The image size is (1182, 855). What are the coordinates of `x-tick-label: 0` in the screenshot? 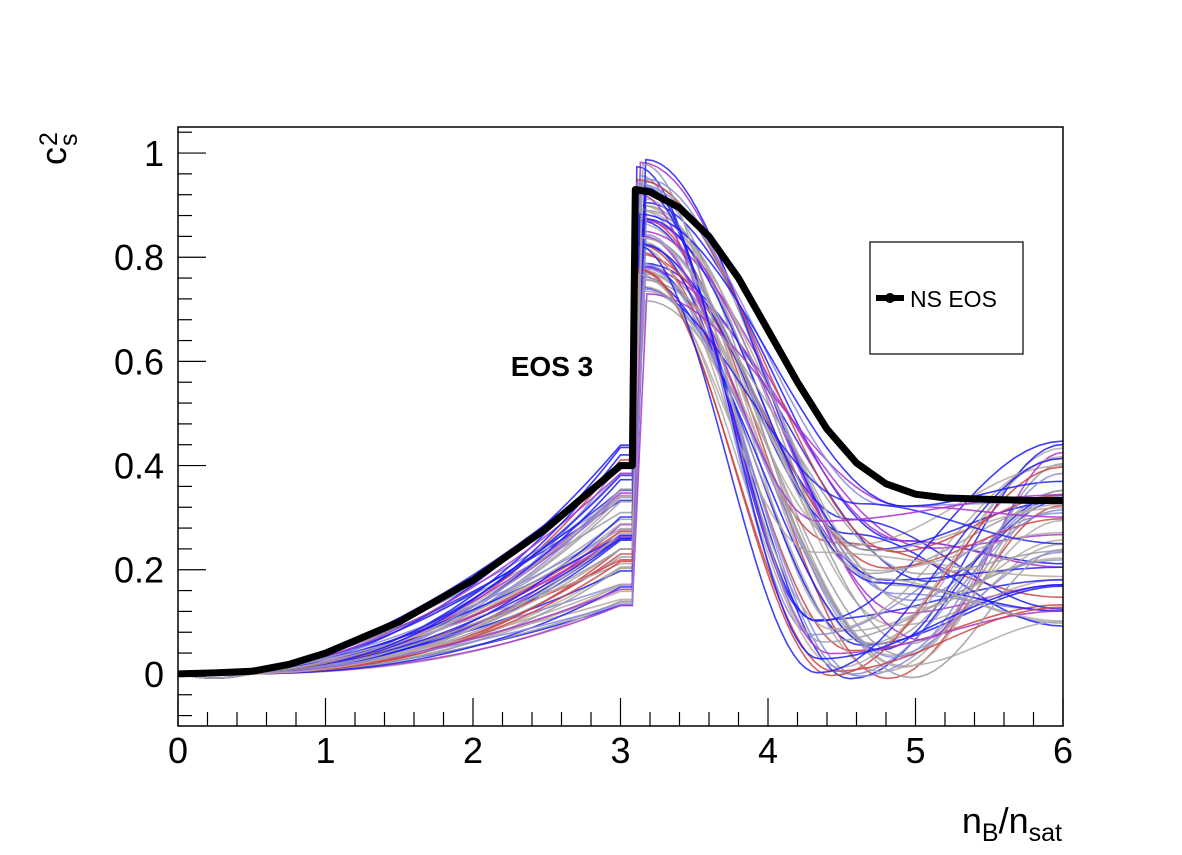 It's located at (178, 750).